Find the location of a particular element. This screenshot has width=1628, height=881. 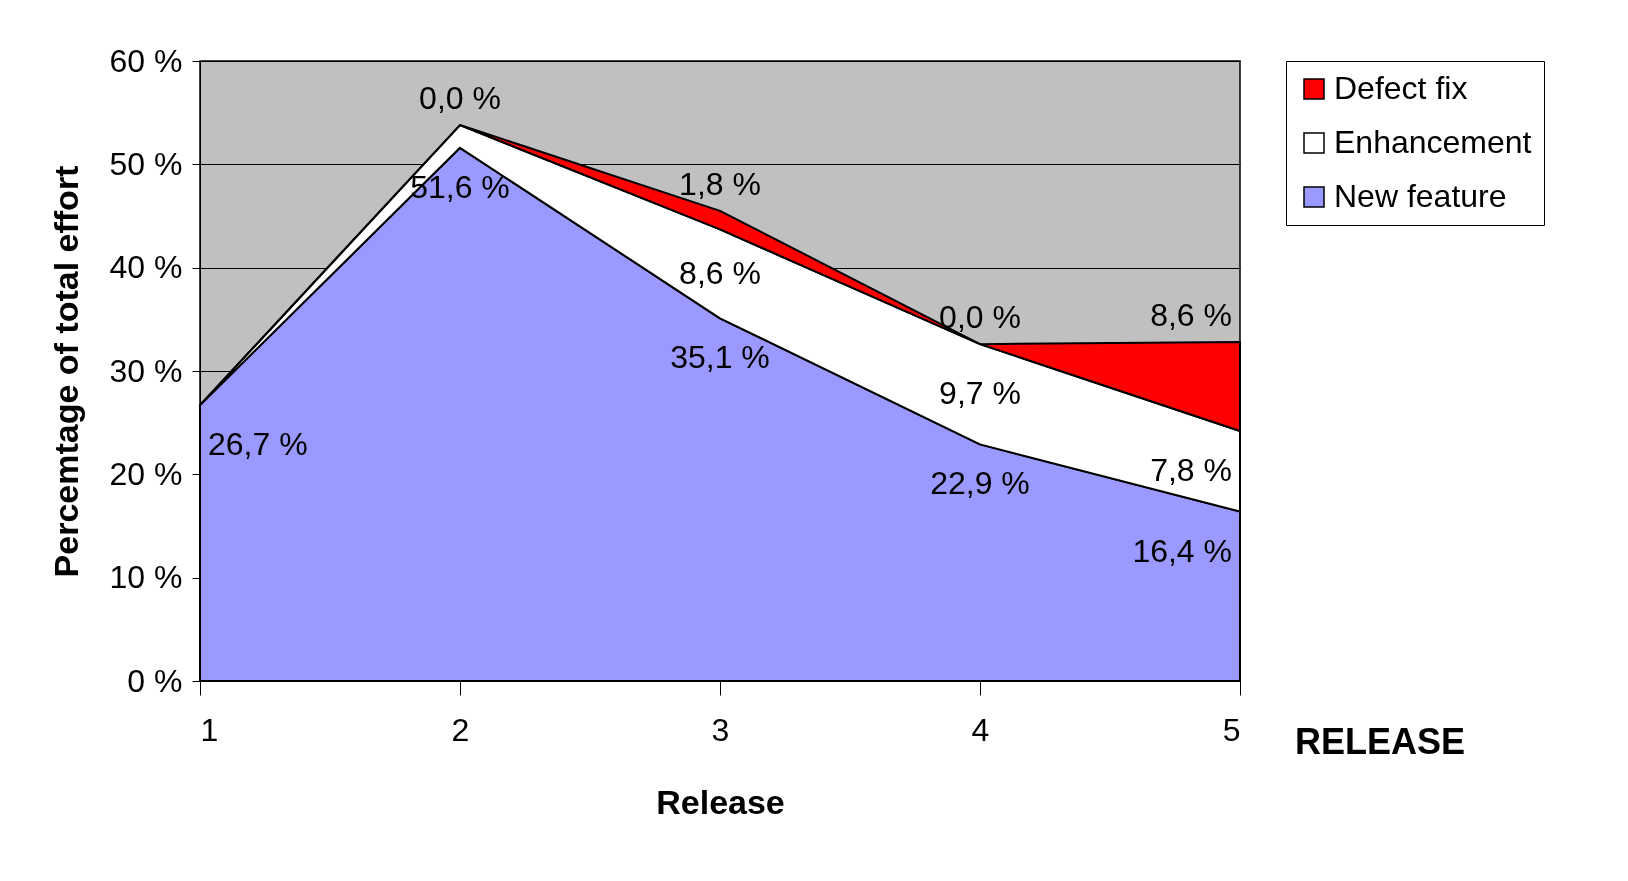

data-label: 7,8 % is located at coordinates (1191, 470).